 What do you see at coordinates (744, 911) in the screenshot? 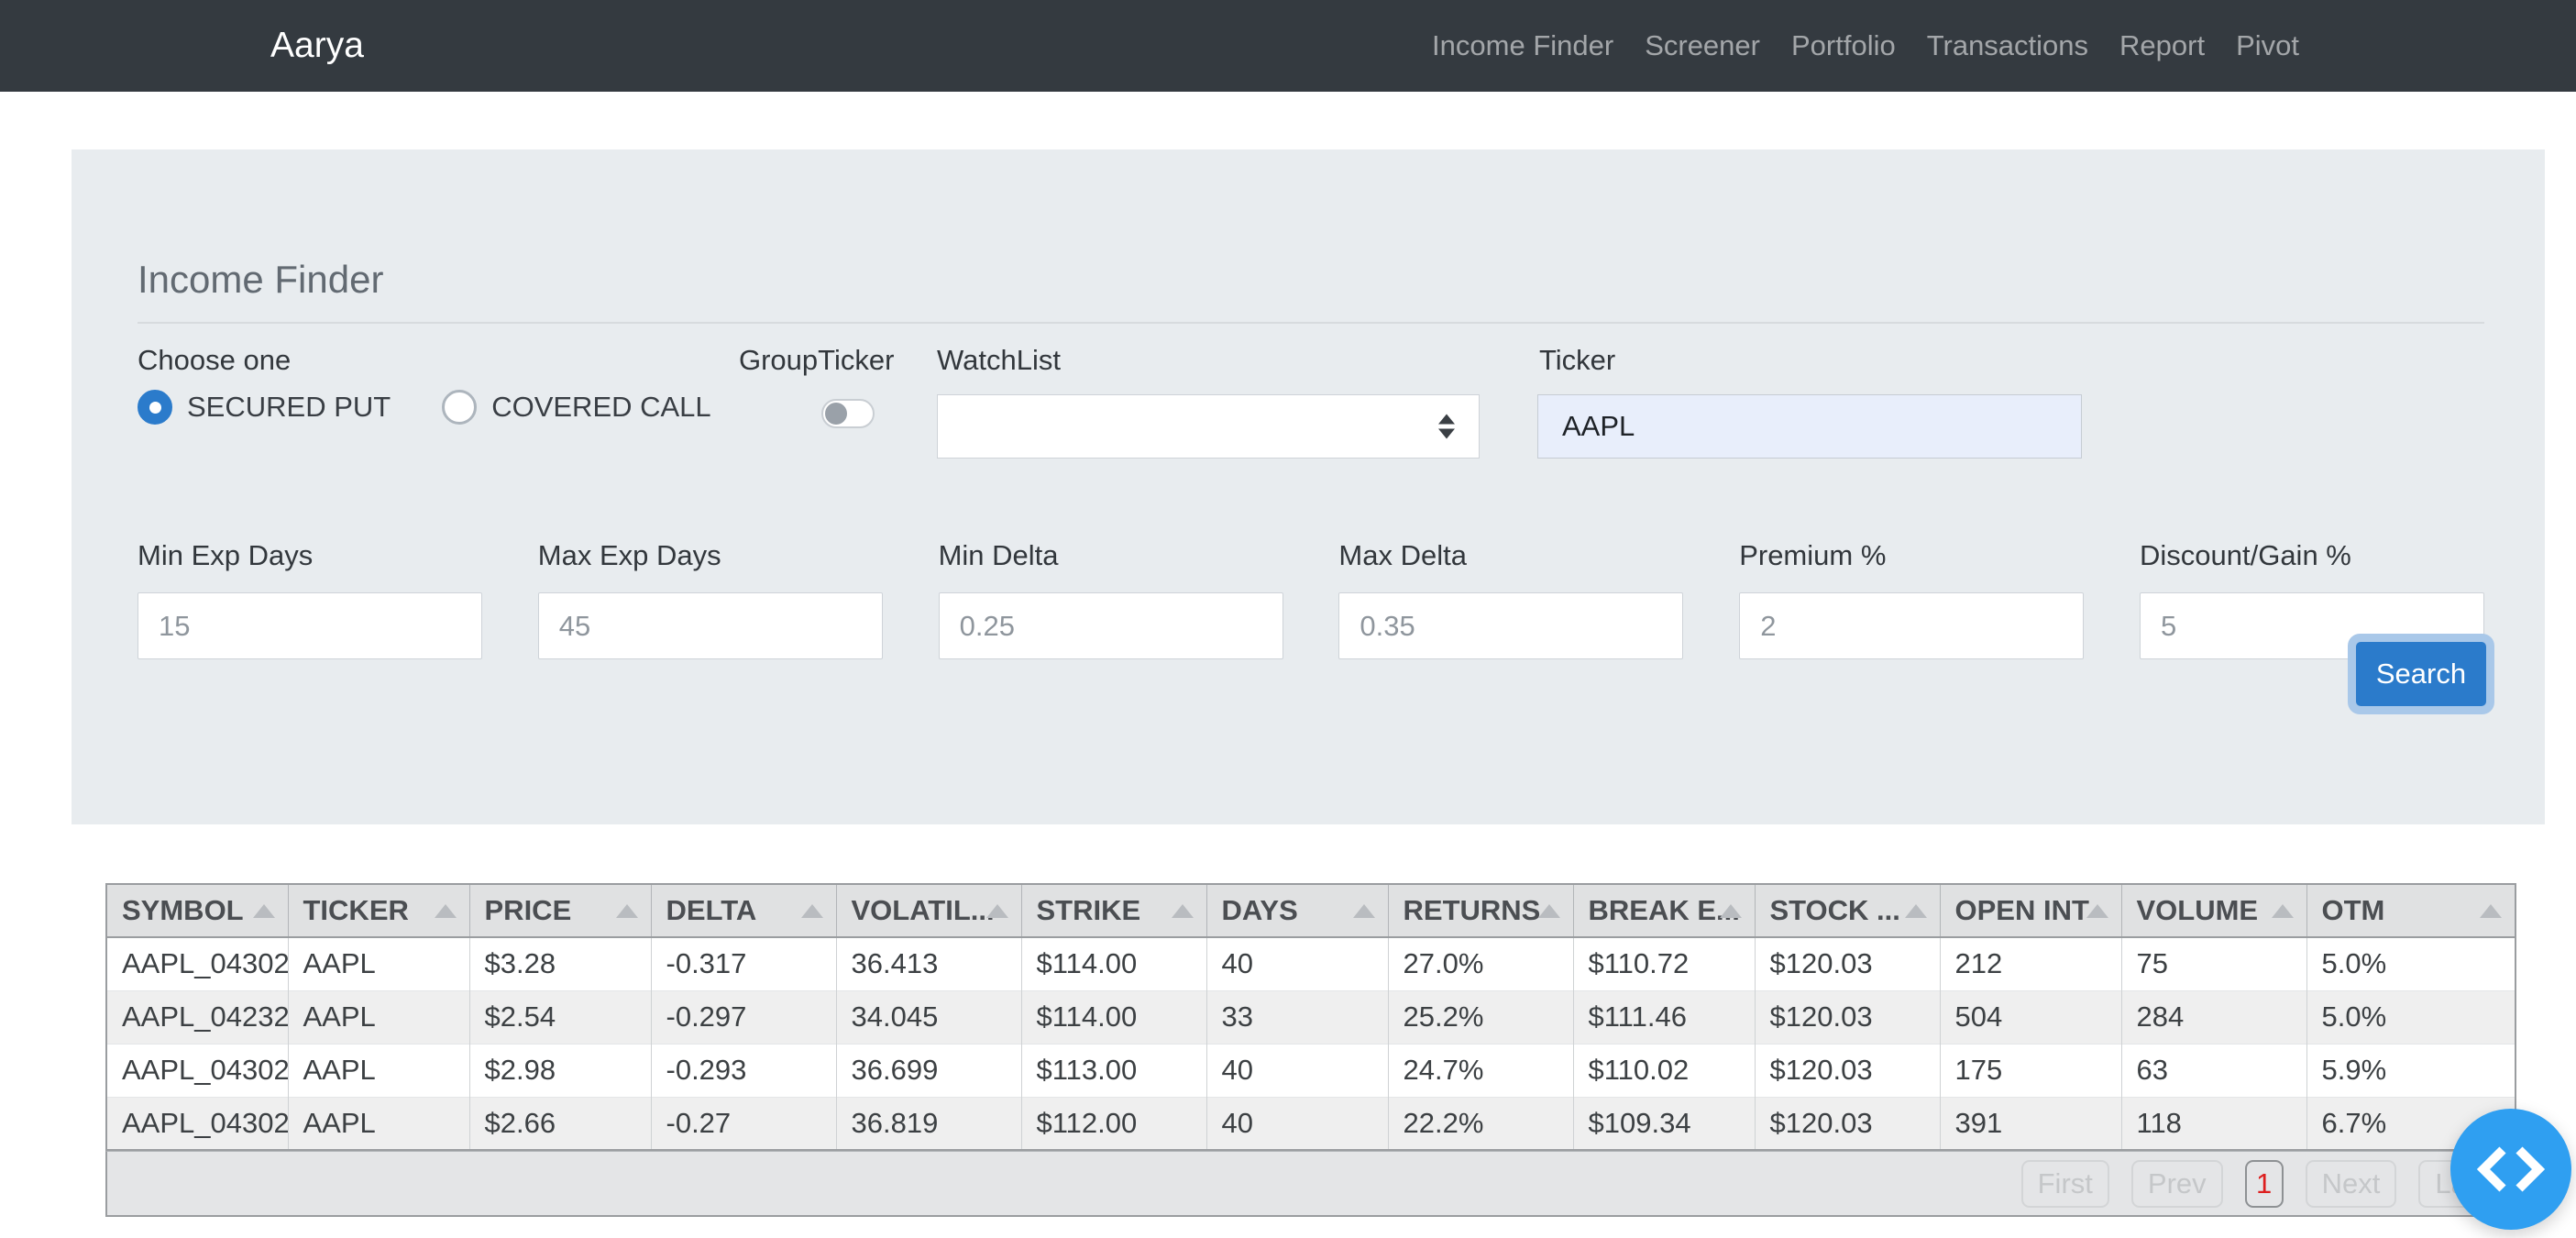
I see `col-header-delta: DELTA` at bounding box center [744, 911].